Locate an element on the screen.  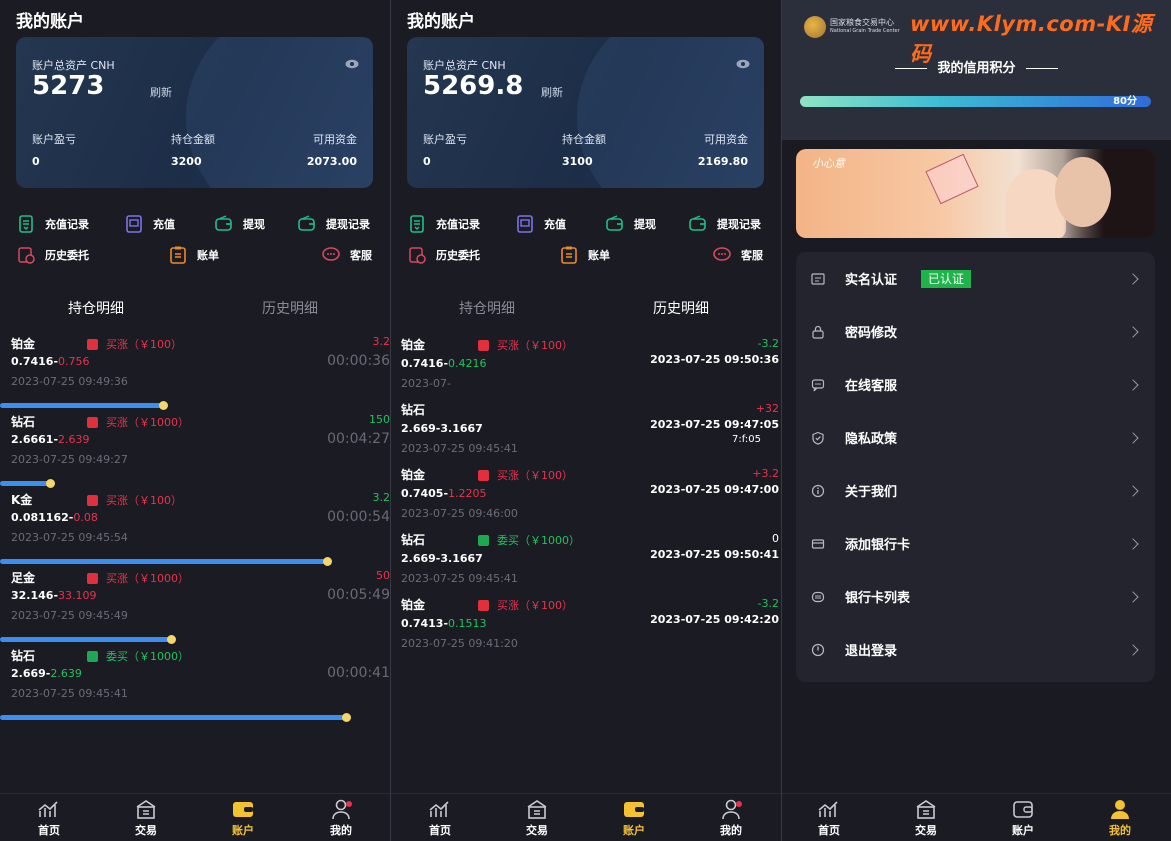
menu-label: 充值记录 is located at coordinates (458, 224).